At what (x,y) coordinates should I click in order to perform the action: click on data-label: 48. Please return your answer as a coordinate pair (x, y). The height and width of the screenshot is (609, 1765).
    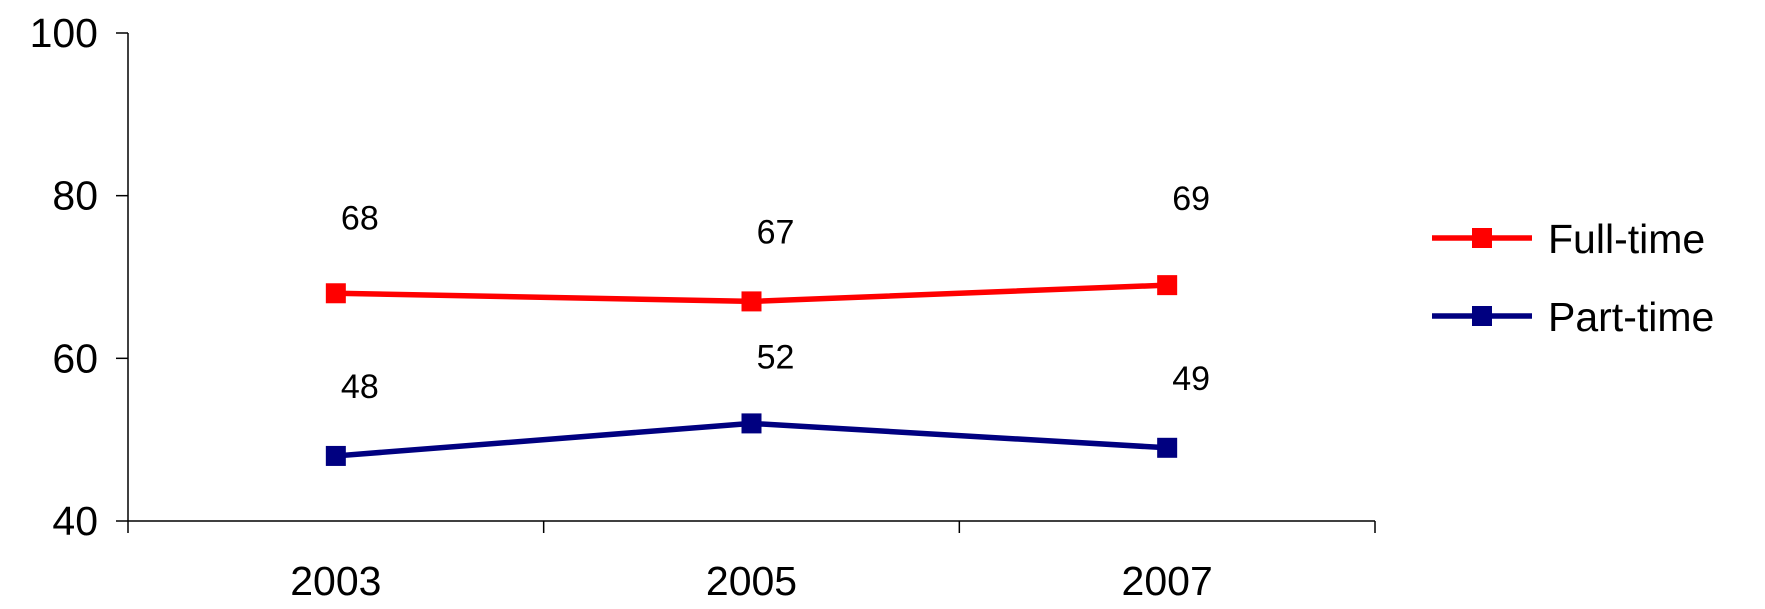
    Looking at the image, I should click on (360, 387).